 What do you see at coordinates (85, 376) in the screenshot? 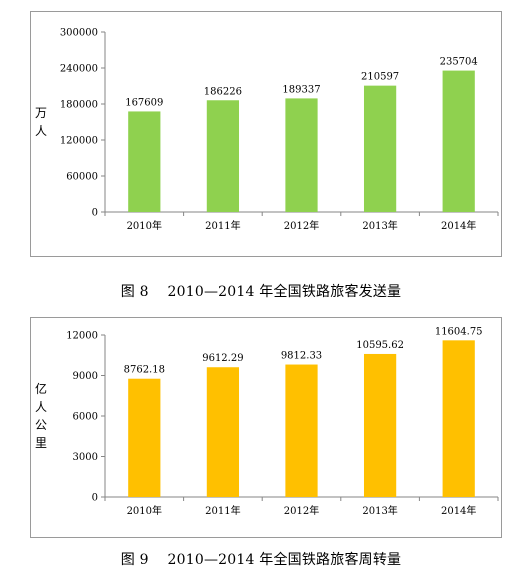
I see `y-tick-label: 9000` at bounding box center [85, 376].